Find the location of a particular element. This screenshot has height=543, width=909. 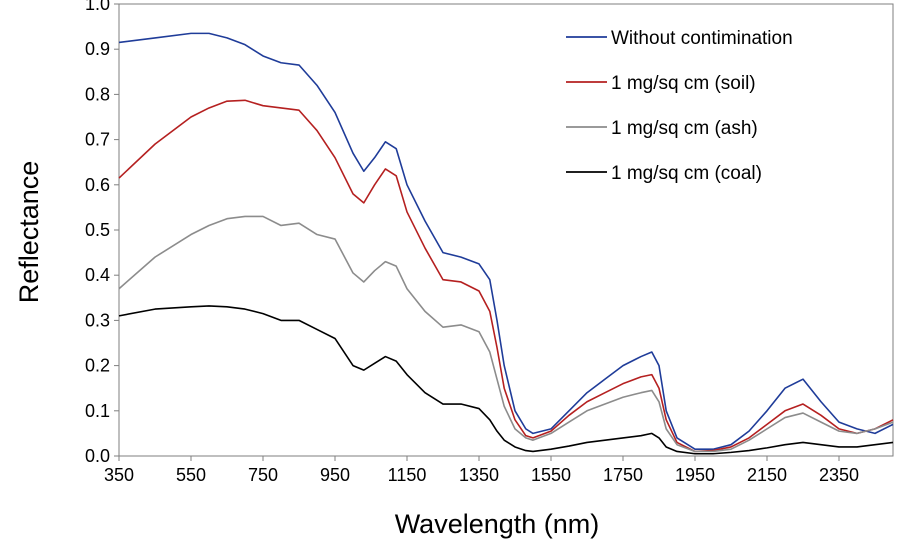

y-tick-label: 0.2 is located at coordinates (97, 366).